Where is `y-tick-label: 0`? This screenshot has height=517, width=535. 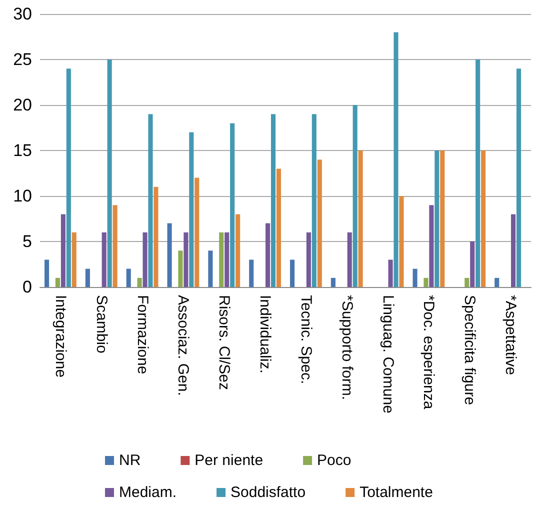 y-tick-label: 0 is located at coordinates (27, 287).